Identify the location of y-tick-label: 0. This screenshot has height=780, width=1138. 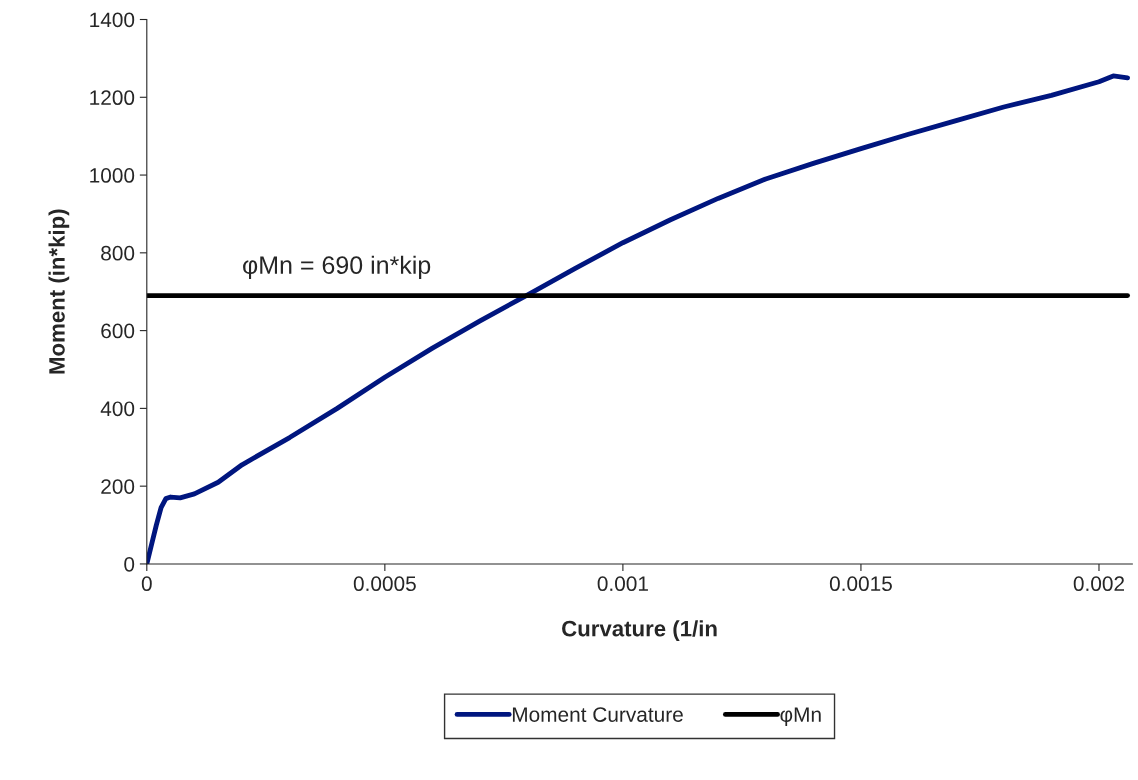
(129, 564).